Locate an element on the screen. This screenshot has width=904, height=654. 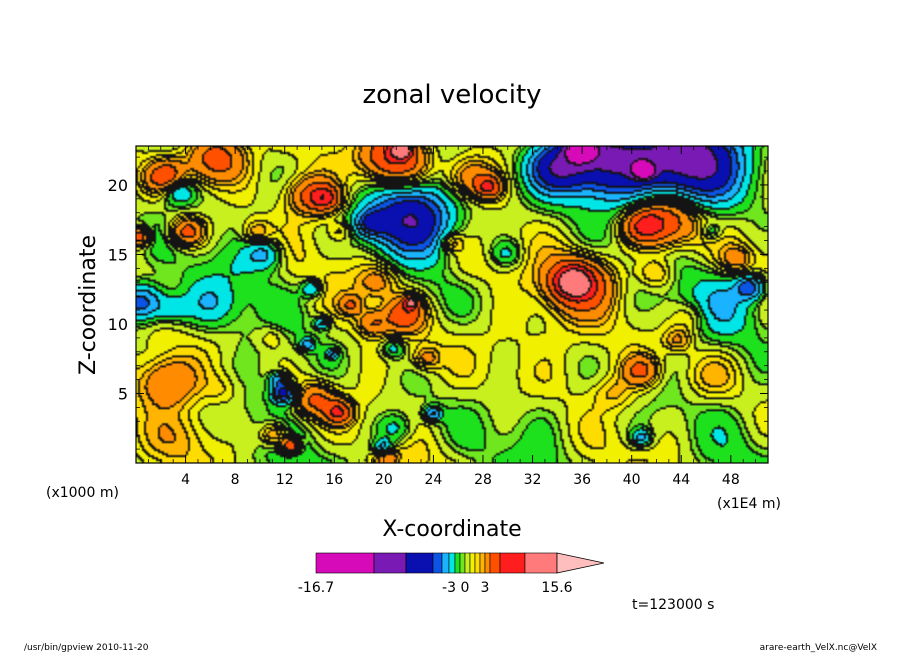
colorbar-tick-label: 15.6 is located at coordinates (556, 588).